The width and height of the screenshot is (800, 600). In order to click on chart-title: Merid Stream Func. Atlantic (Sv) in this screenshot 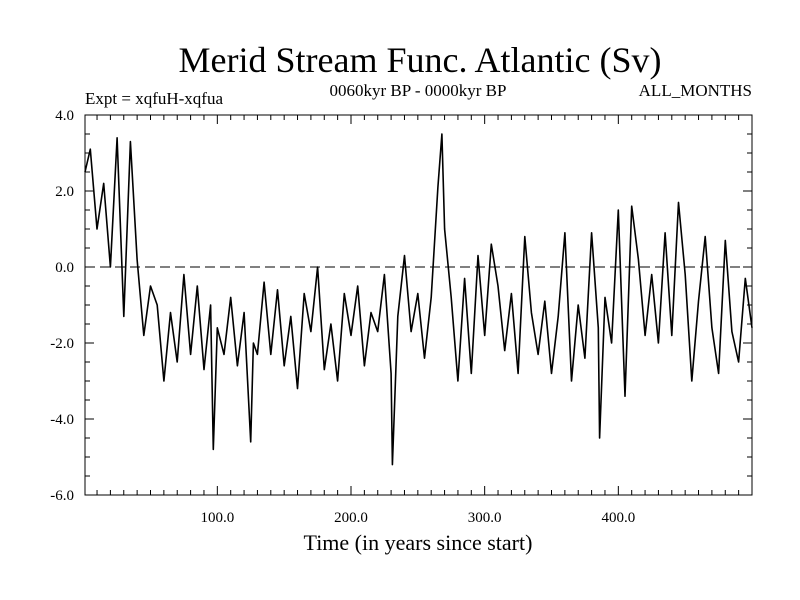, I will do `click(420, 60)`.